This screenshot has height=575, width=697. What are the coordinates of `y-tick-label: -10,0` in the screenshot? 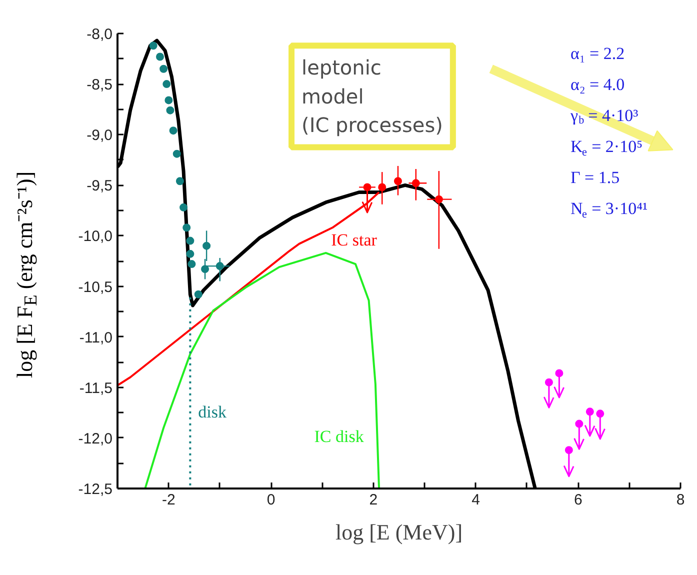 It's located at (95, 237).